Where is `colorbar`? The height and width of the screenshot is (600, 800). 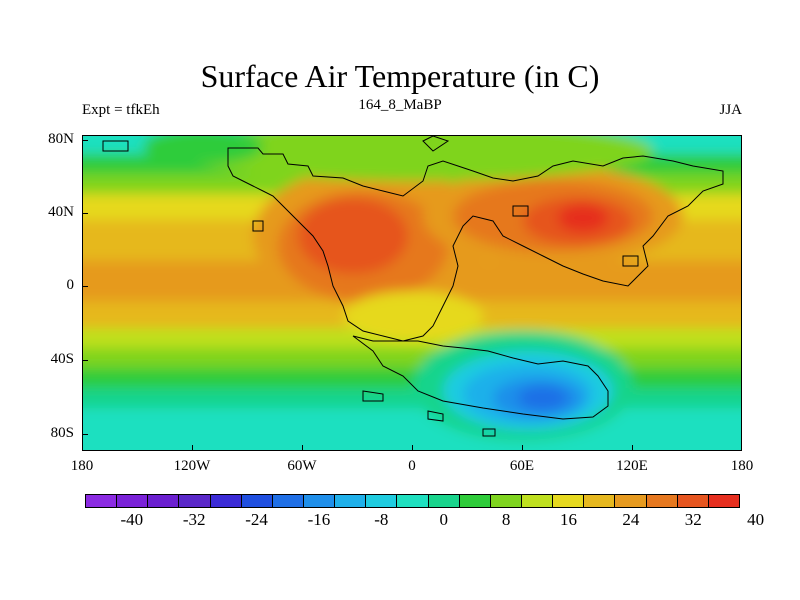 colorbar is located at coordinates (412, 501).